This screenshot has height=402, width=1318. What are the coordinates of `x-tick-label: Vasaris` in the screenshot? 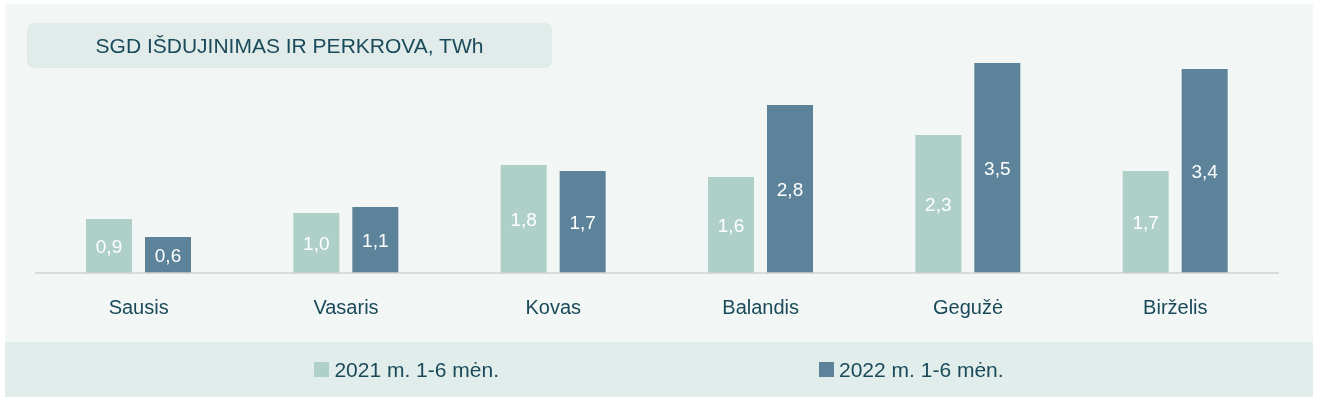 It's located at (346, 307).